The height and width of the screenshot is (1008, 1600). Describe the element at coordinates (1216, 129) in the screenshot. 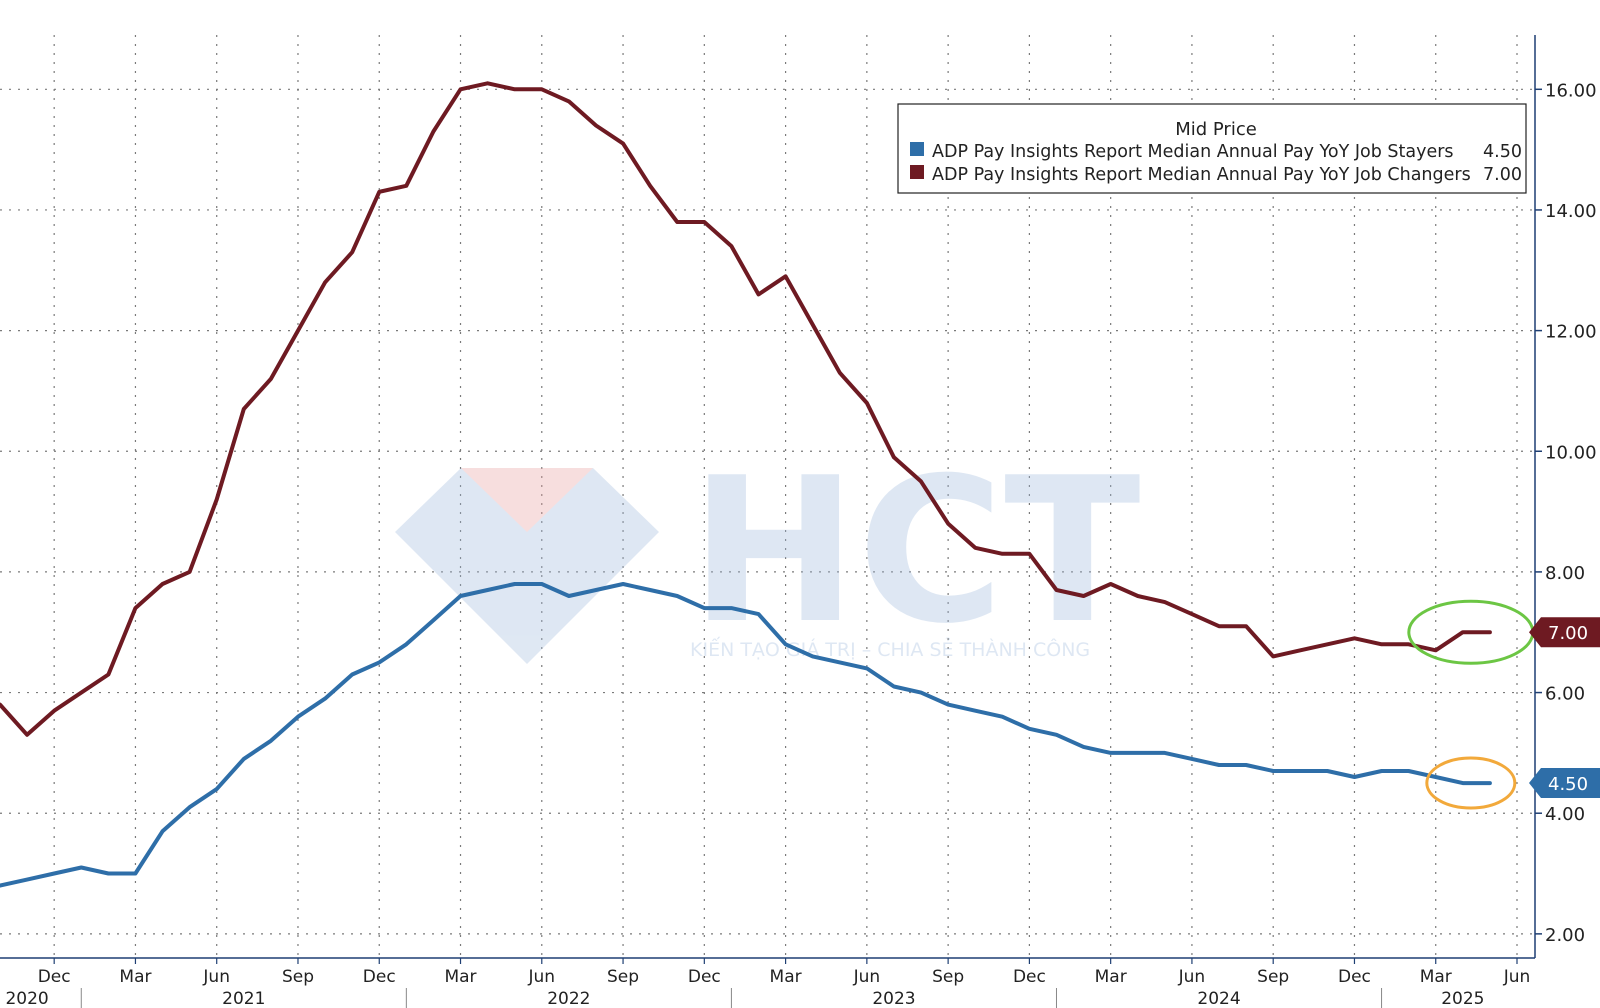

I see `legend-title: Mid Price` at that location.